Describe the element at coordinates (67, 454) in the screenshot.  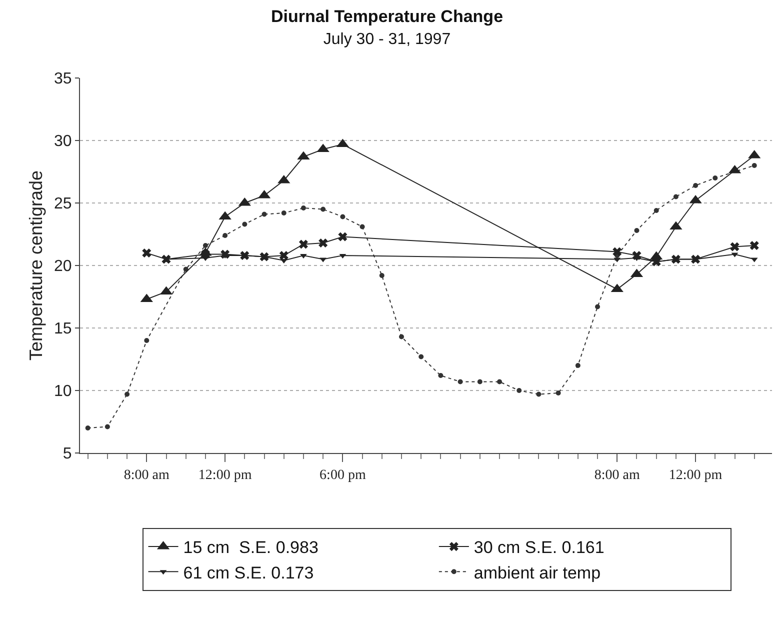
I see `y-tick-label: 5` at that location.